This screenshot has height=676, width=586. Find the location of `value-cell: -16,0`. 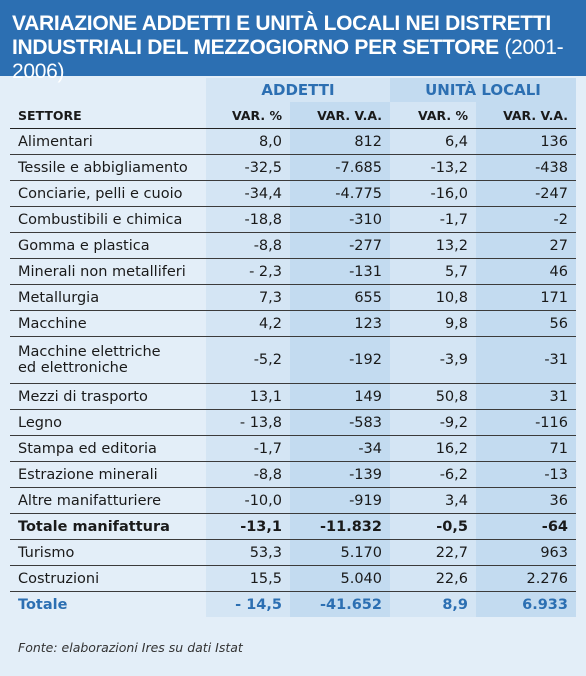

value-cell: -16,0 is located at coordinates (433, 193).